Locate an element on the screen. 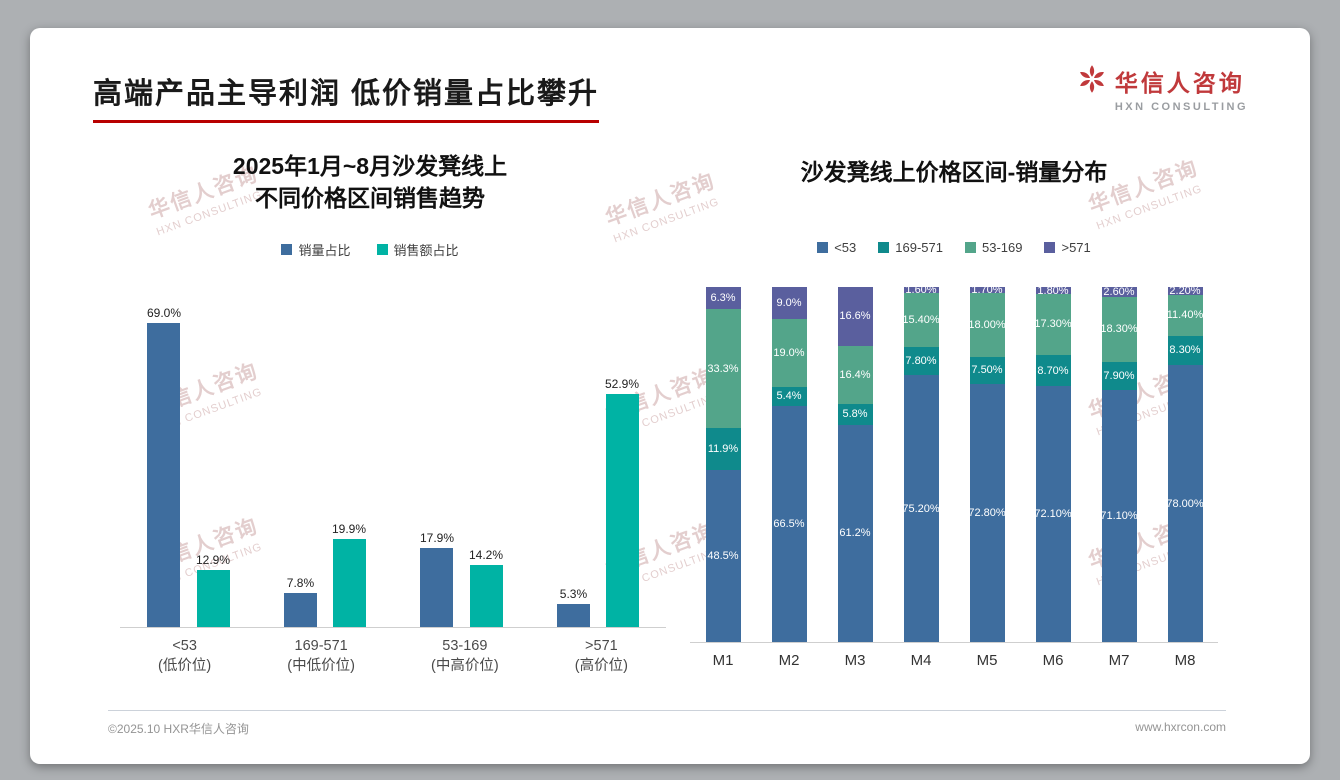 This screenshot has height=780, width=1340. stacked-bar: 9.0% 19.0% 5.4% 66.5% is located at coordinates (789, 464).